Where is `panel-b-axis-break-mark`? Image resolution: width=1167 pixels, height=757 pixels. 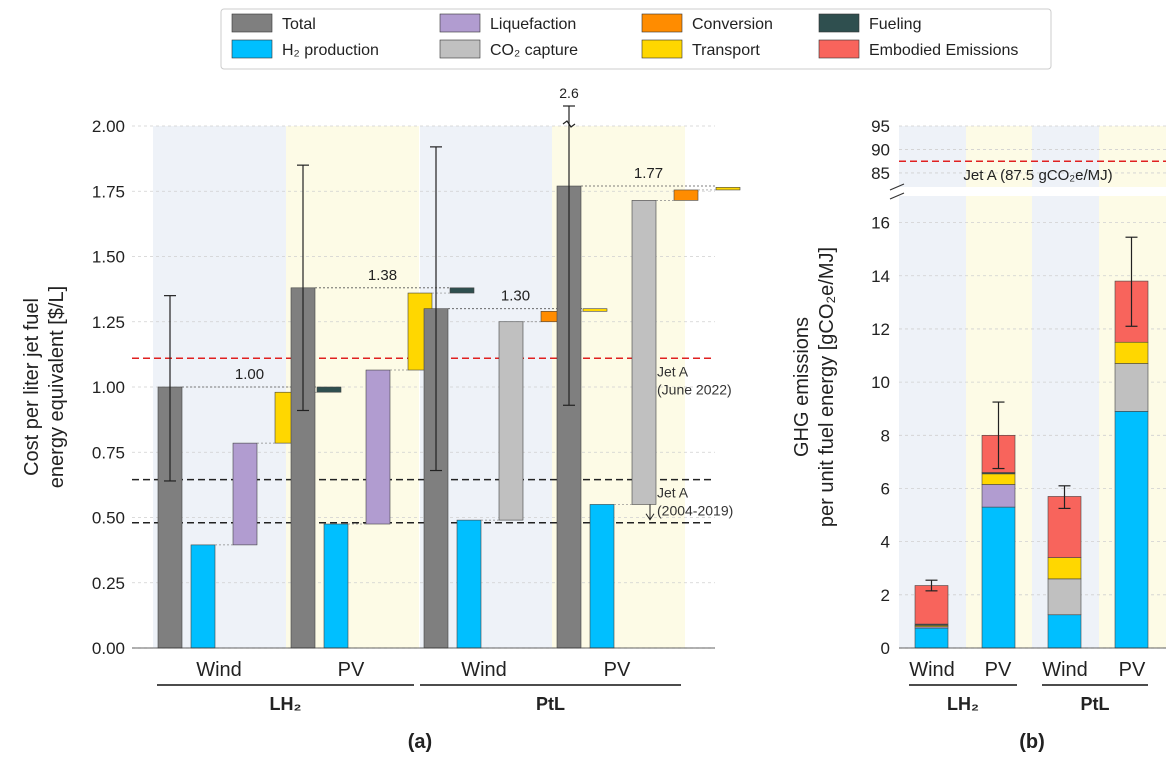
panel-b-axis-break-mark is located at coordinates (897, 191).